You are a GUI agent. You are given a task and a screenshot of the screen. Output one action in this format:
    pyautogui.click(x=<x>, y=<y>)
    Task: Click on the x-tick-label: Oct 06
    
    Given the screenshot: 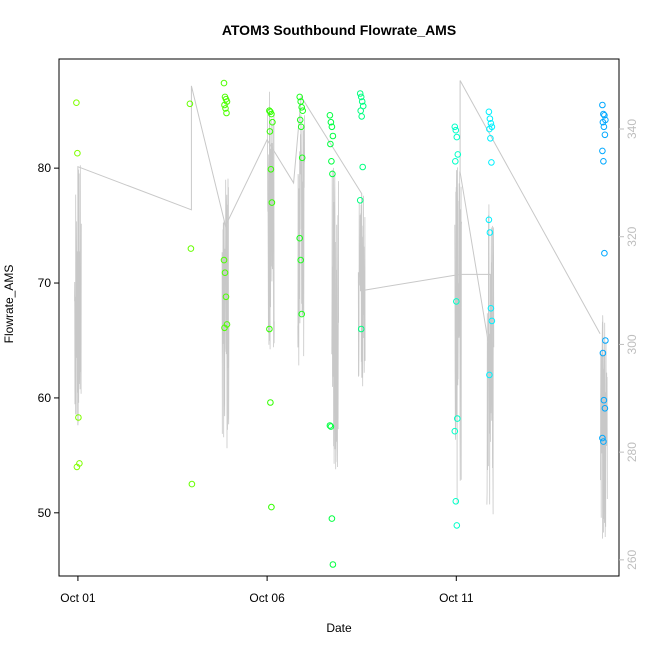 What is the action you would take?
    pyautogui.click(x=267, y=598)
    